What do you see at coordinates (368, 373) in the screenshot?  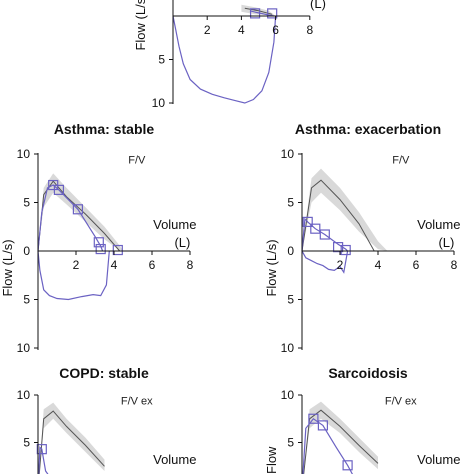 I see `panel-title: Sarcoidosis` at bounding box center [368, 373].